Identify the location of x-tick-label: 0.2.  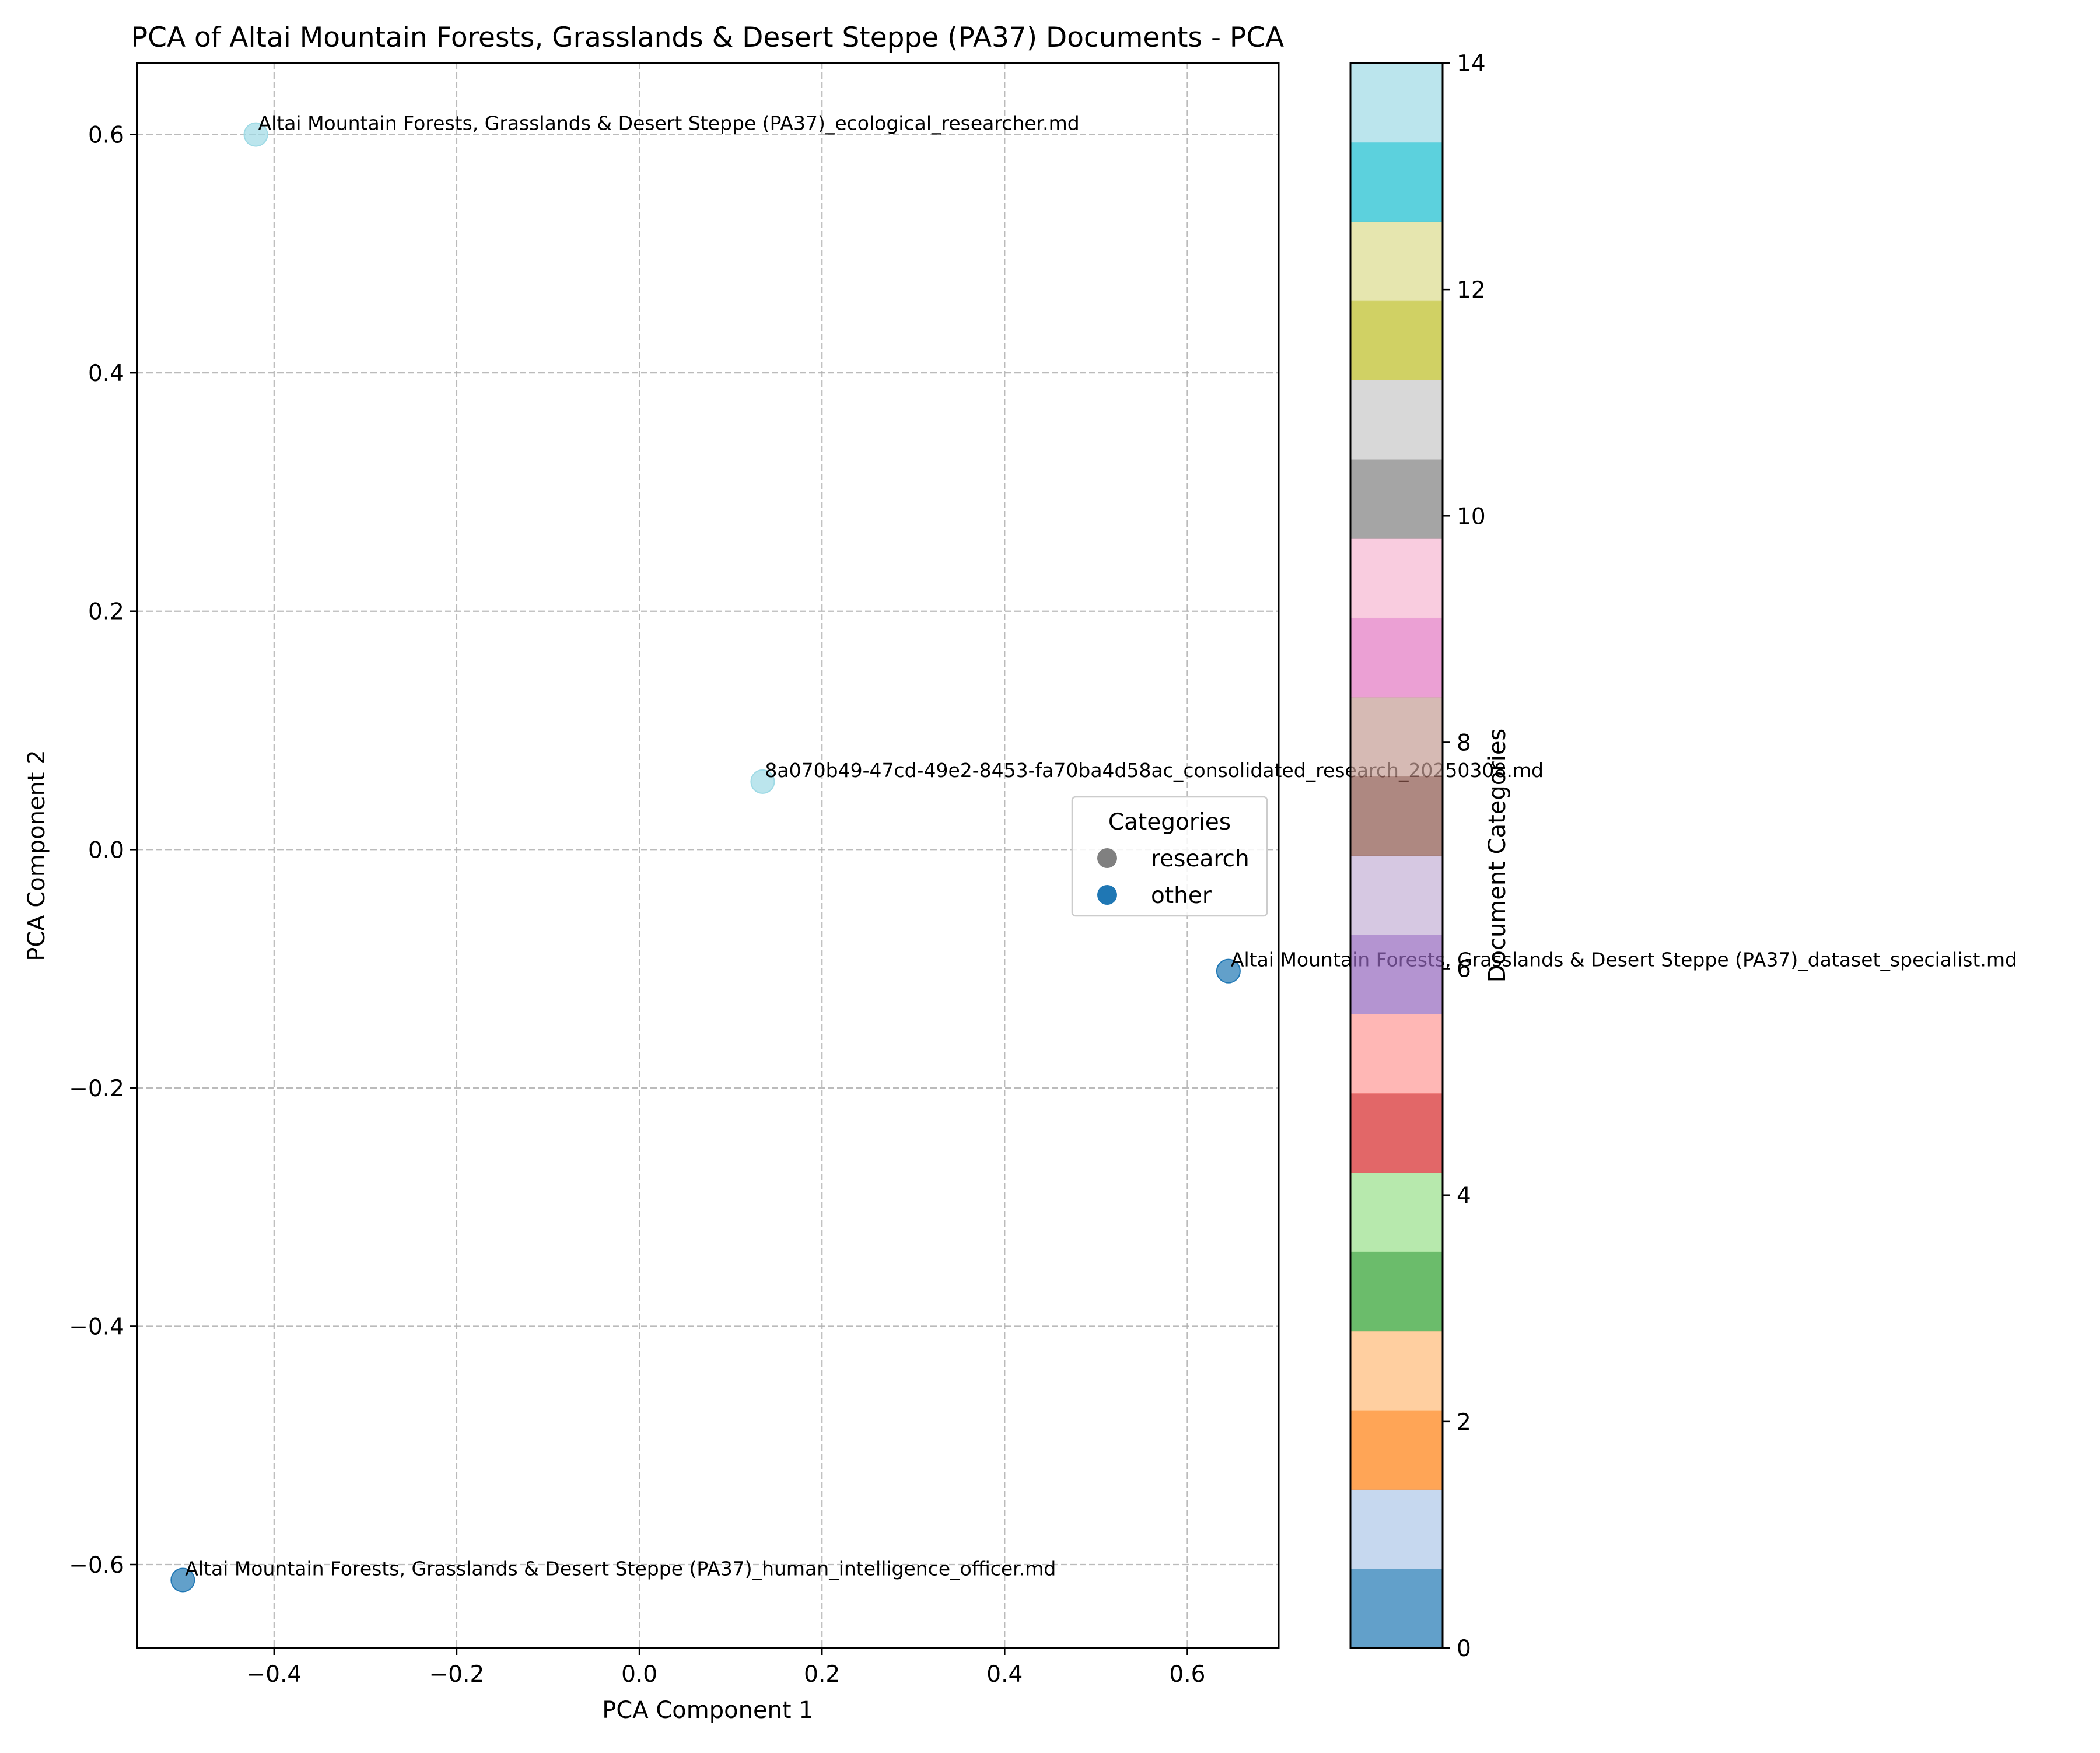
(822, 1674).